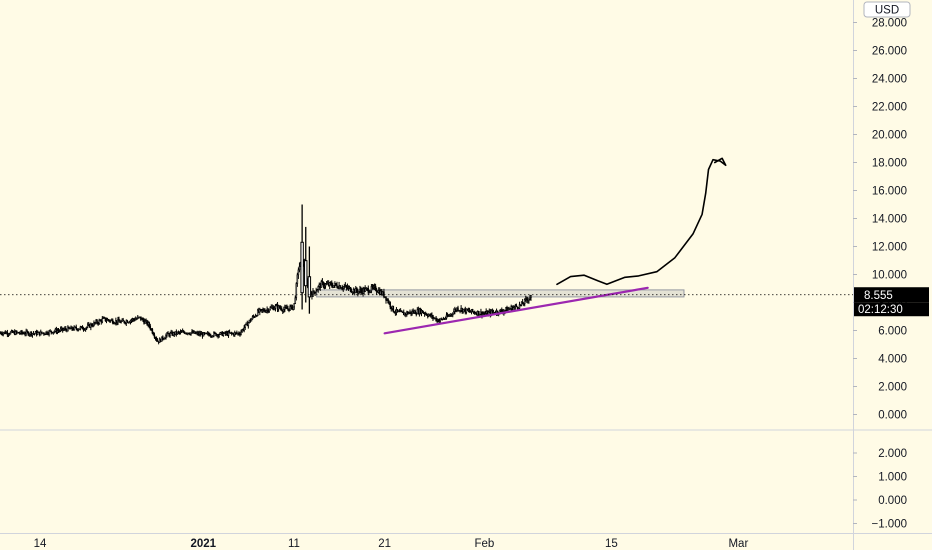 Image resolution: width=932 pixels, height=550 pixels. I want to click on y-tick-label: 12.000, so click(889, 248).